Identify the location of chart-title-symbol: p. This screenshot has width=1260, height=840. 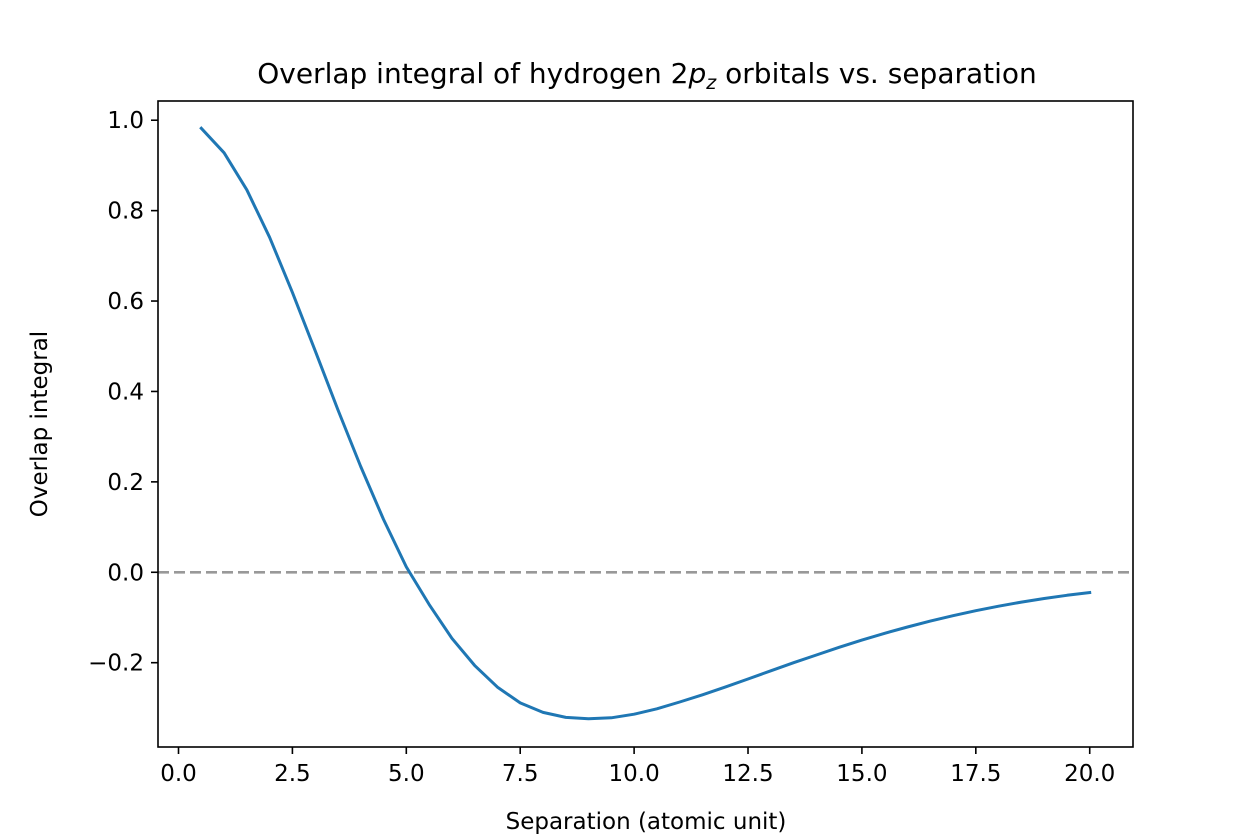
(697, 73).